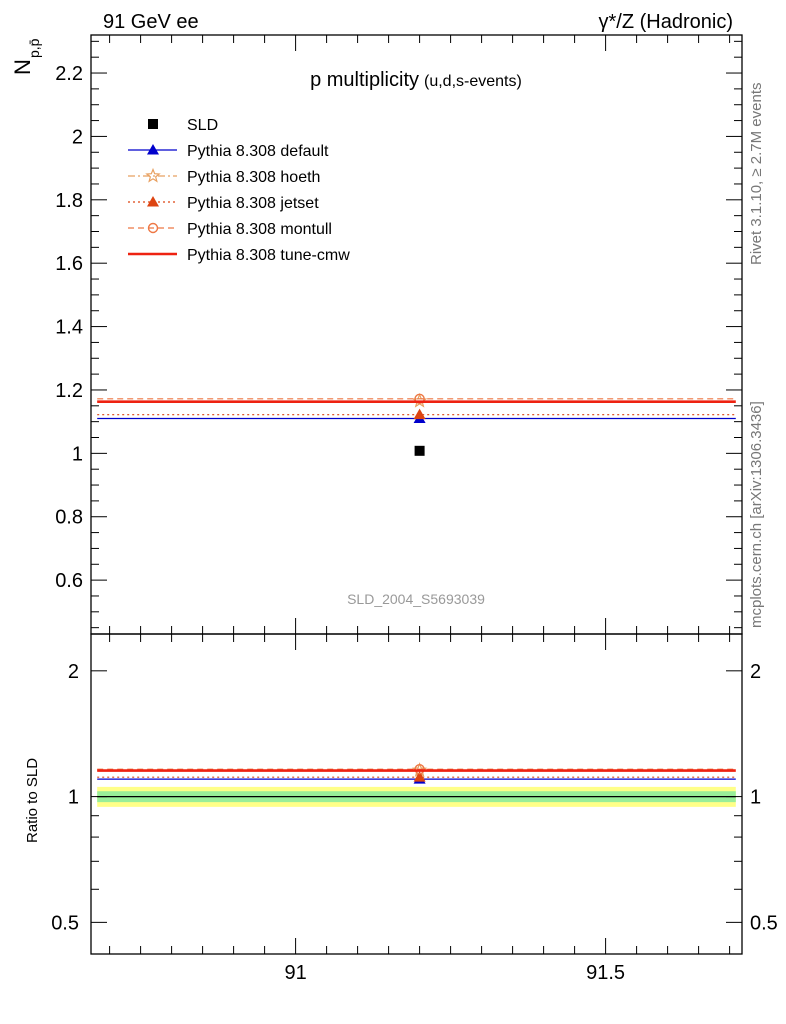  Describe the element at coordinates (764, 923) in the screenshot. I see `ratio-y-tick-label-right: 0.5` at that location.